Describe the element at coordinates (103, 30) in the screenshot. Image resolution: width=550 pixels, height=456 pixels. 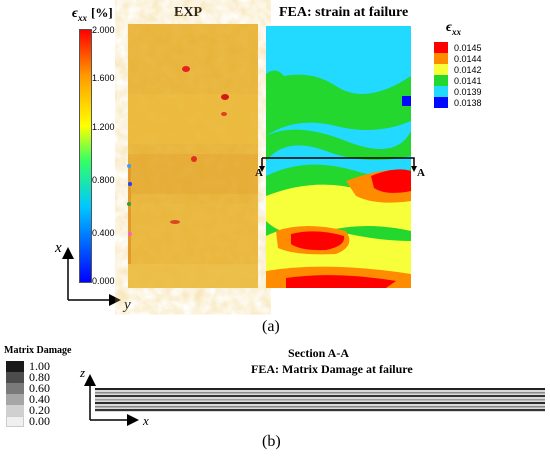
I see `colorbar-tick: 2.000` at that location.